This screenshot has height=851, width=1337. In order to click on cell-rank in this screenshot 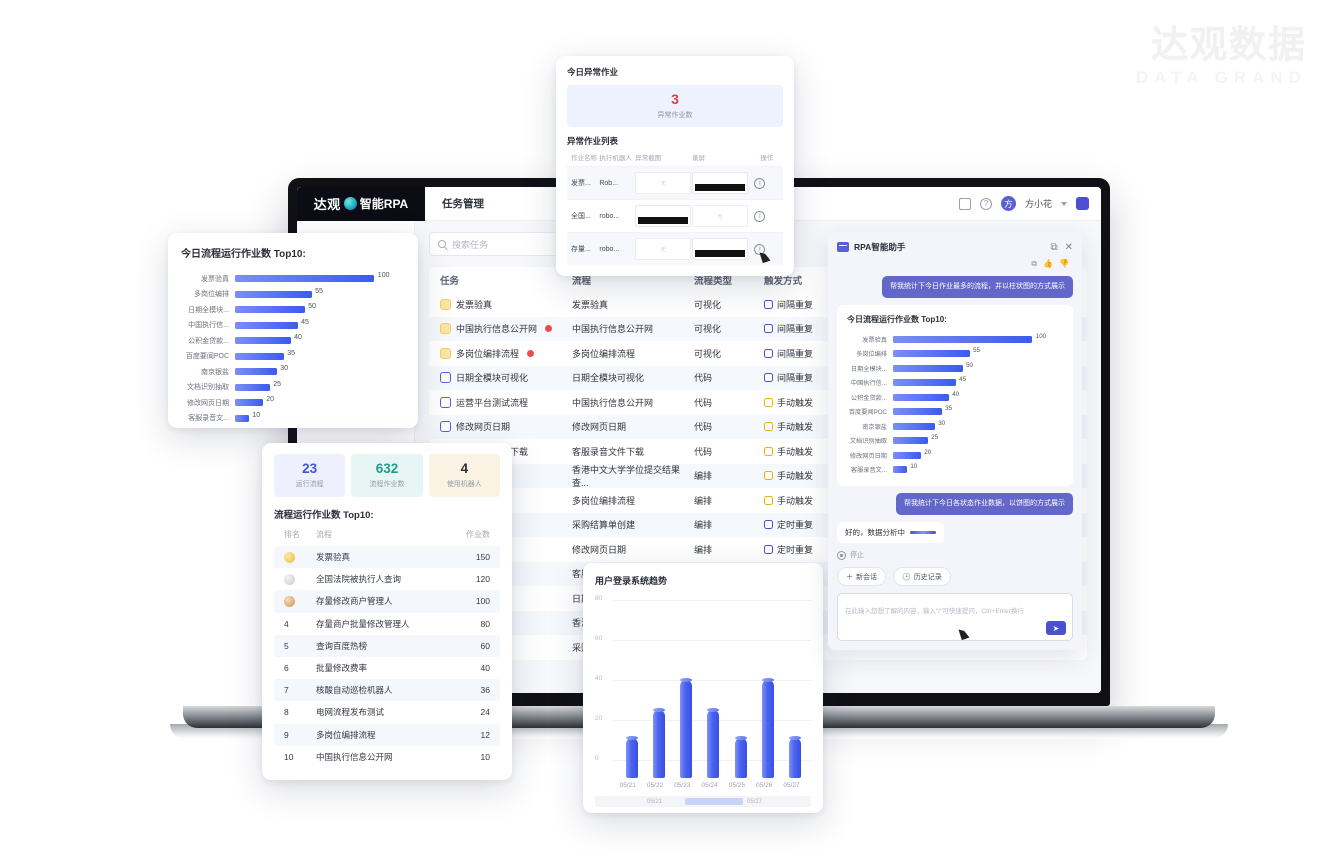, I will do `click(300, 601)`.